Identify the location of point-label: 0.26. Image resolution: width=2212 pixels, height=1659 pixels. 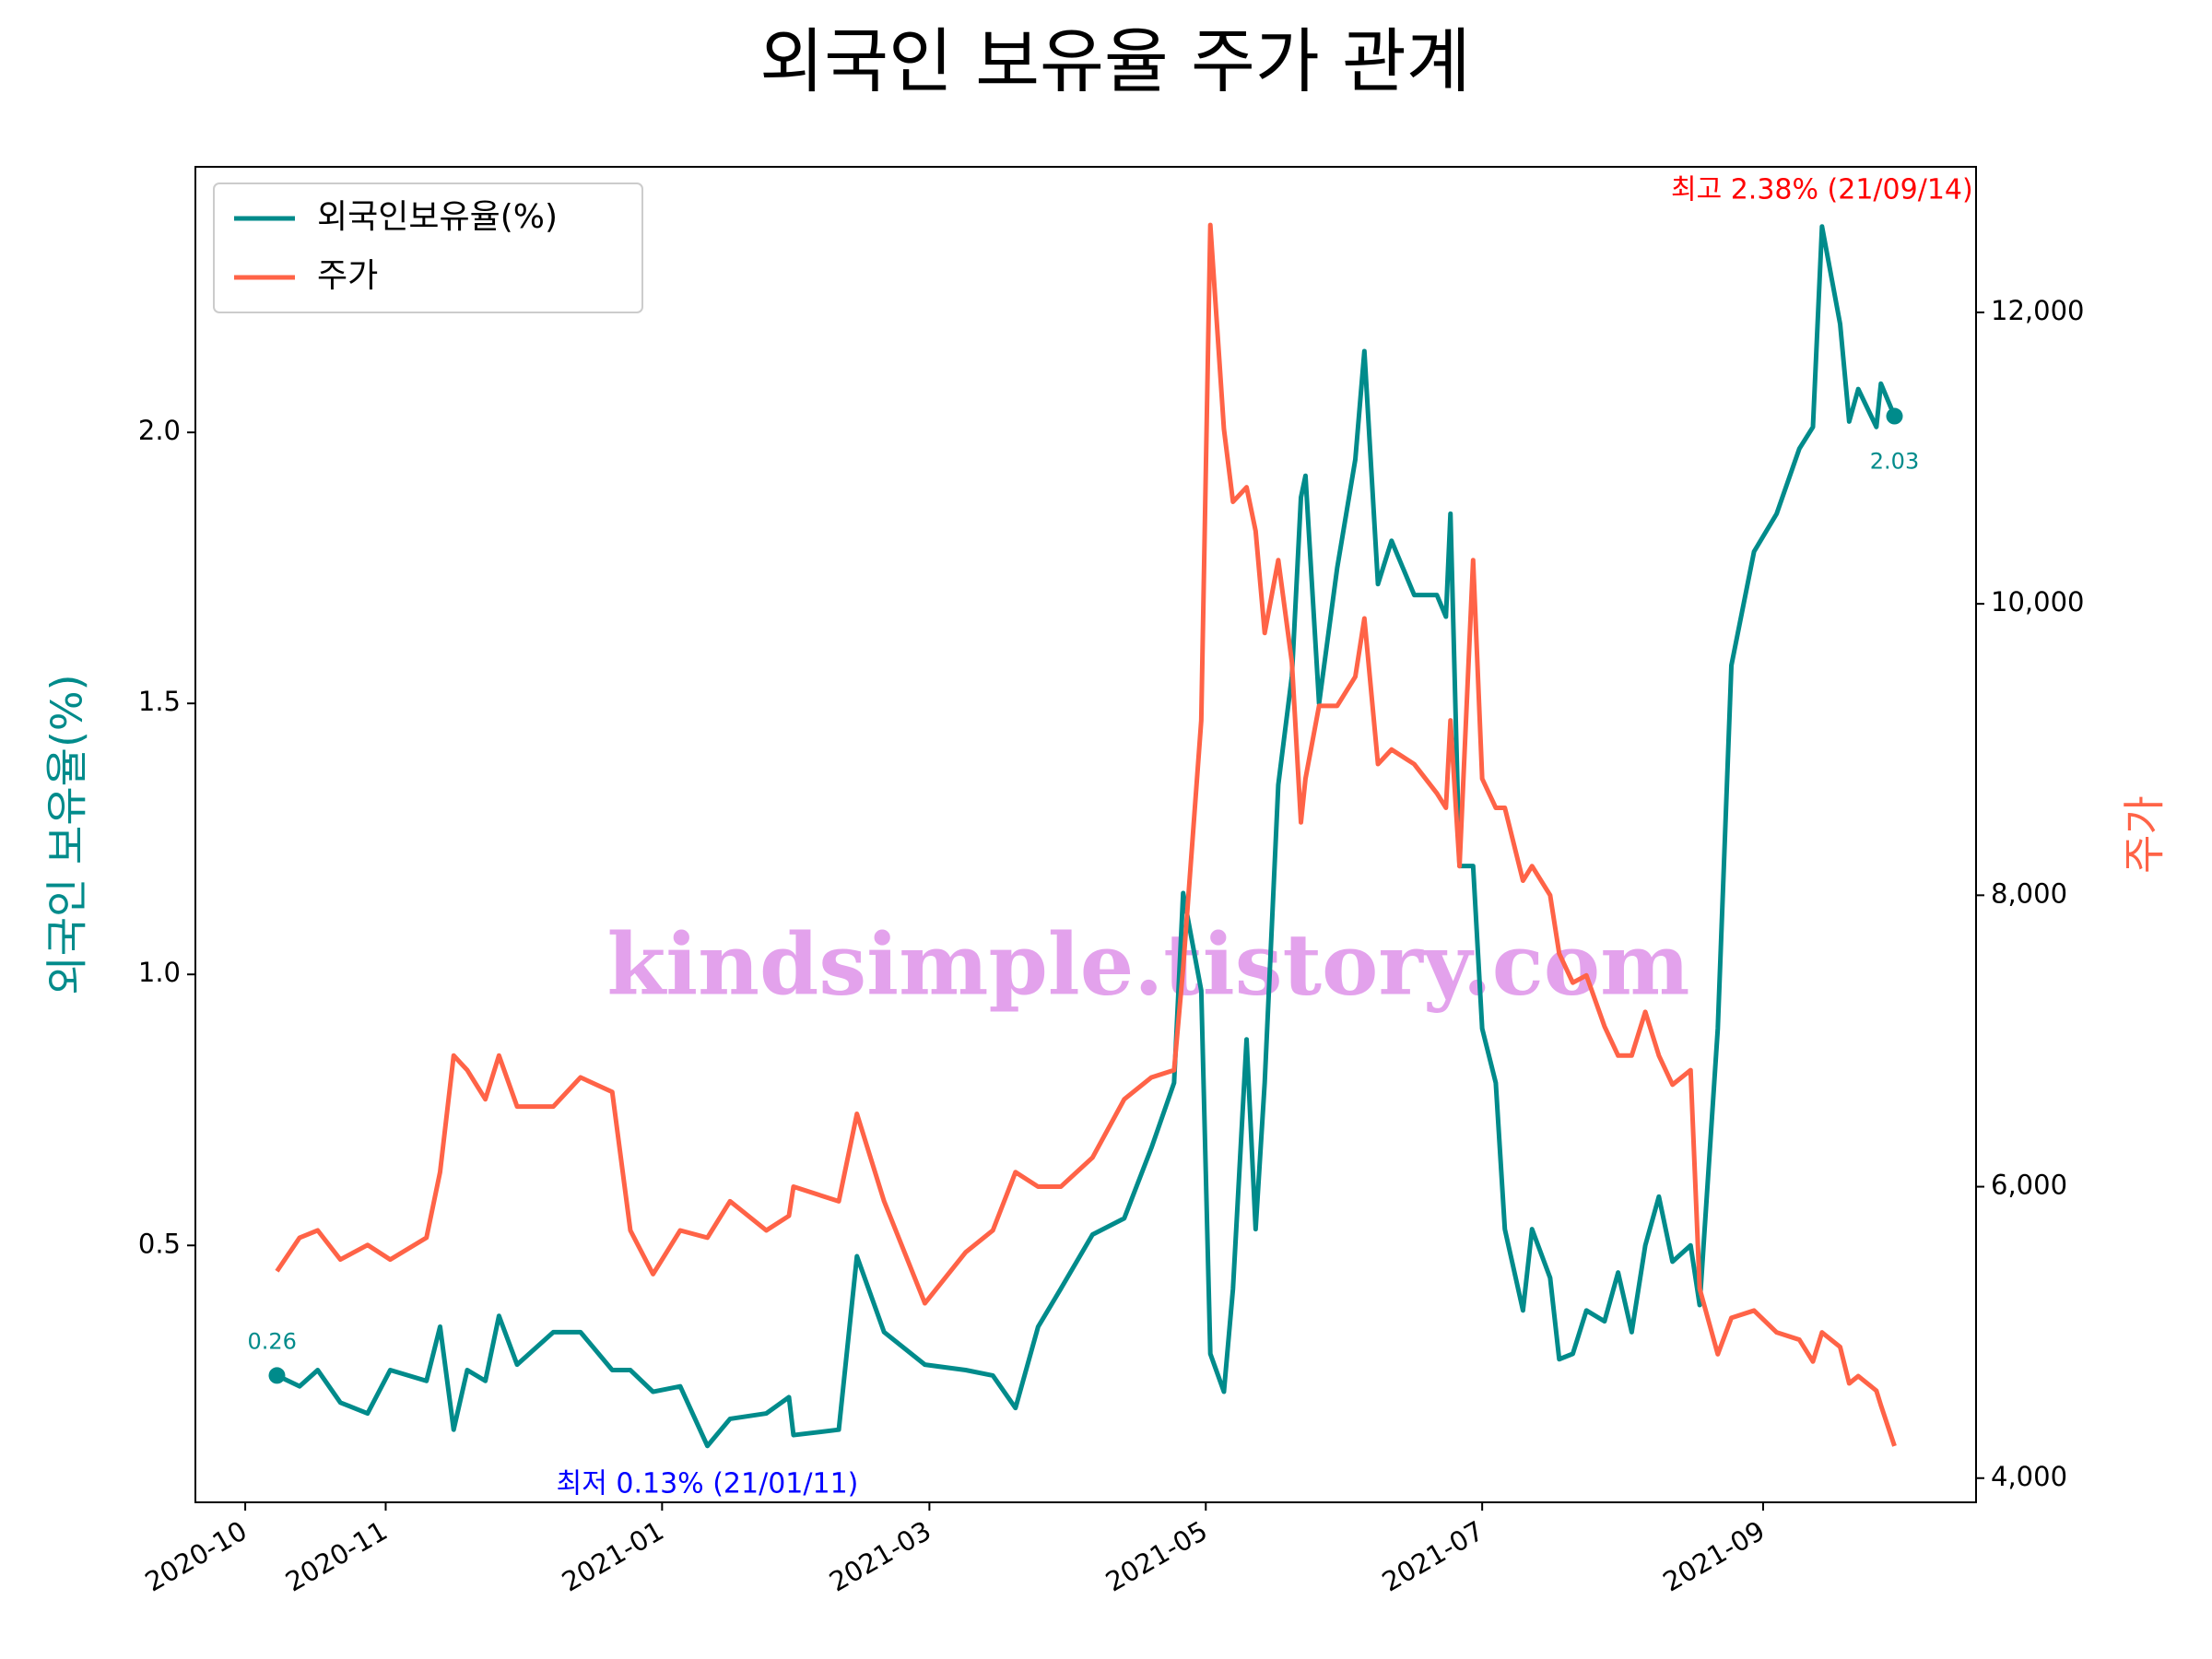
(271, 1341).